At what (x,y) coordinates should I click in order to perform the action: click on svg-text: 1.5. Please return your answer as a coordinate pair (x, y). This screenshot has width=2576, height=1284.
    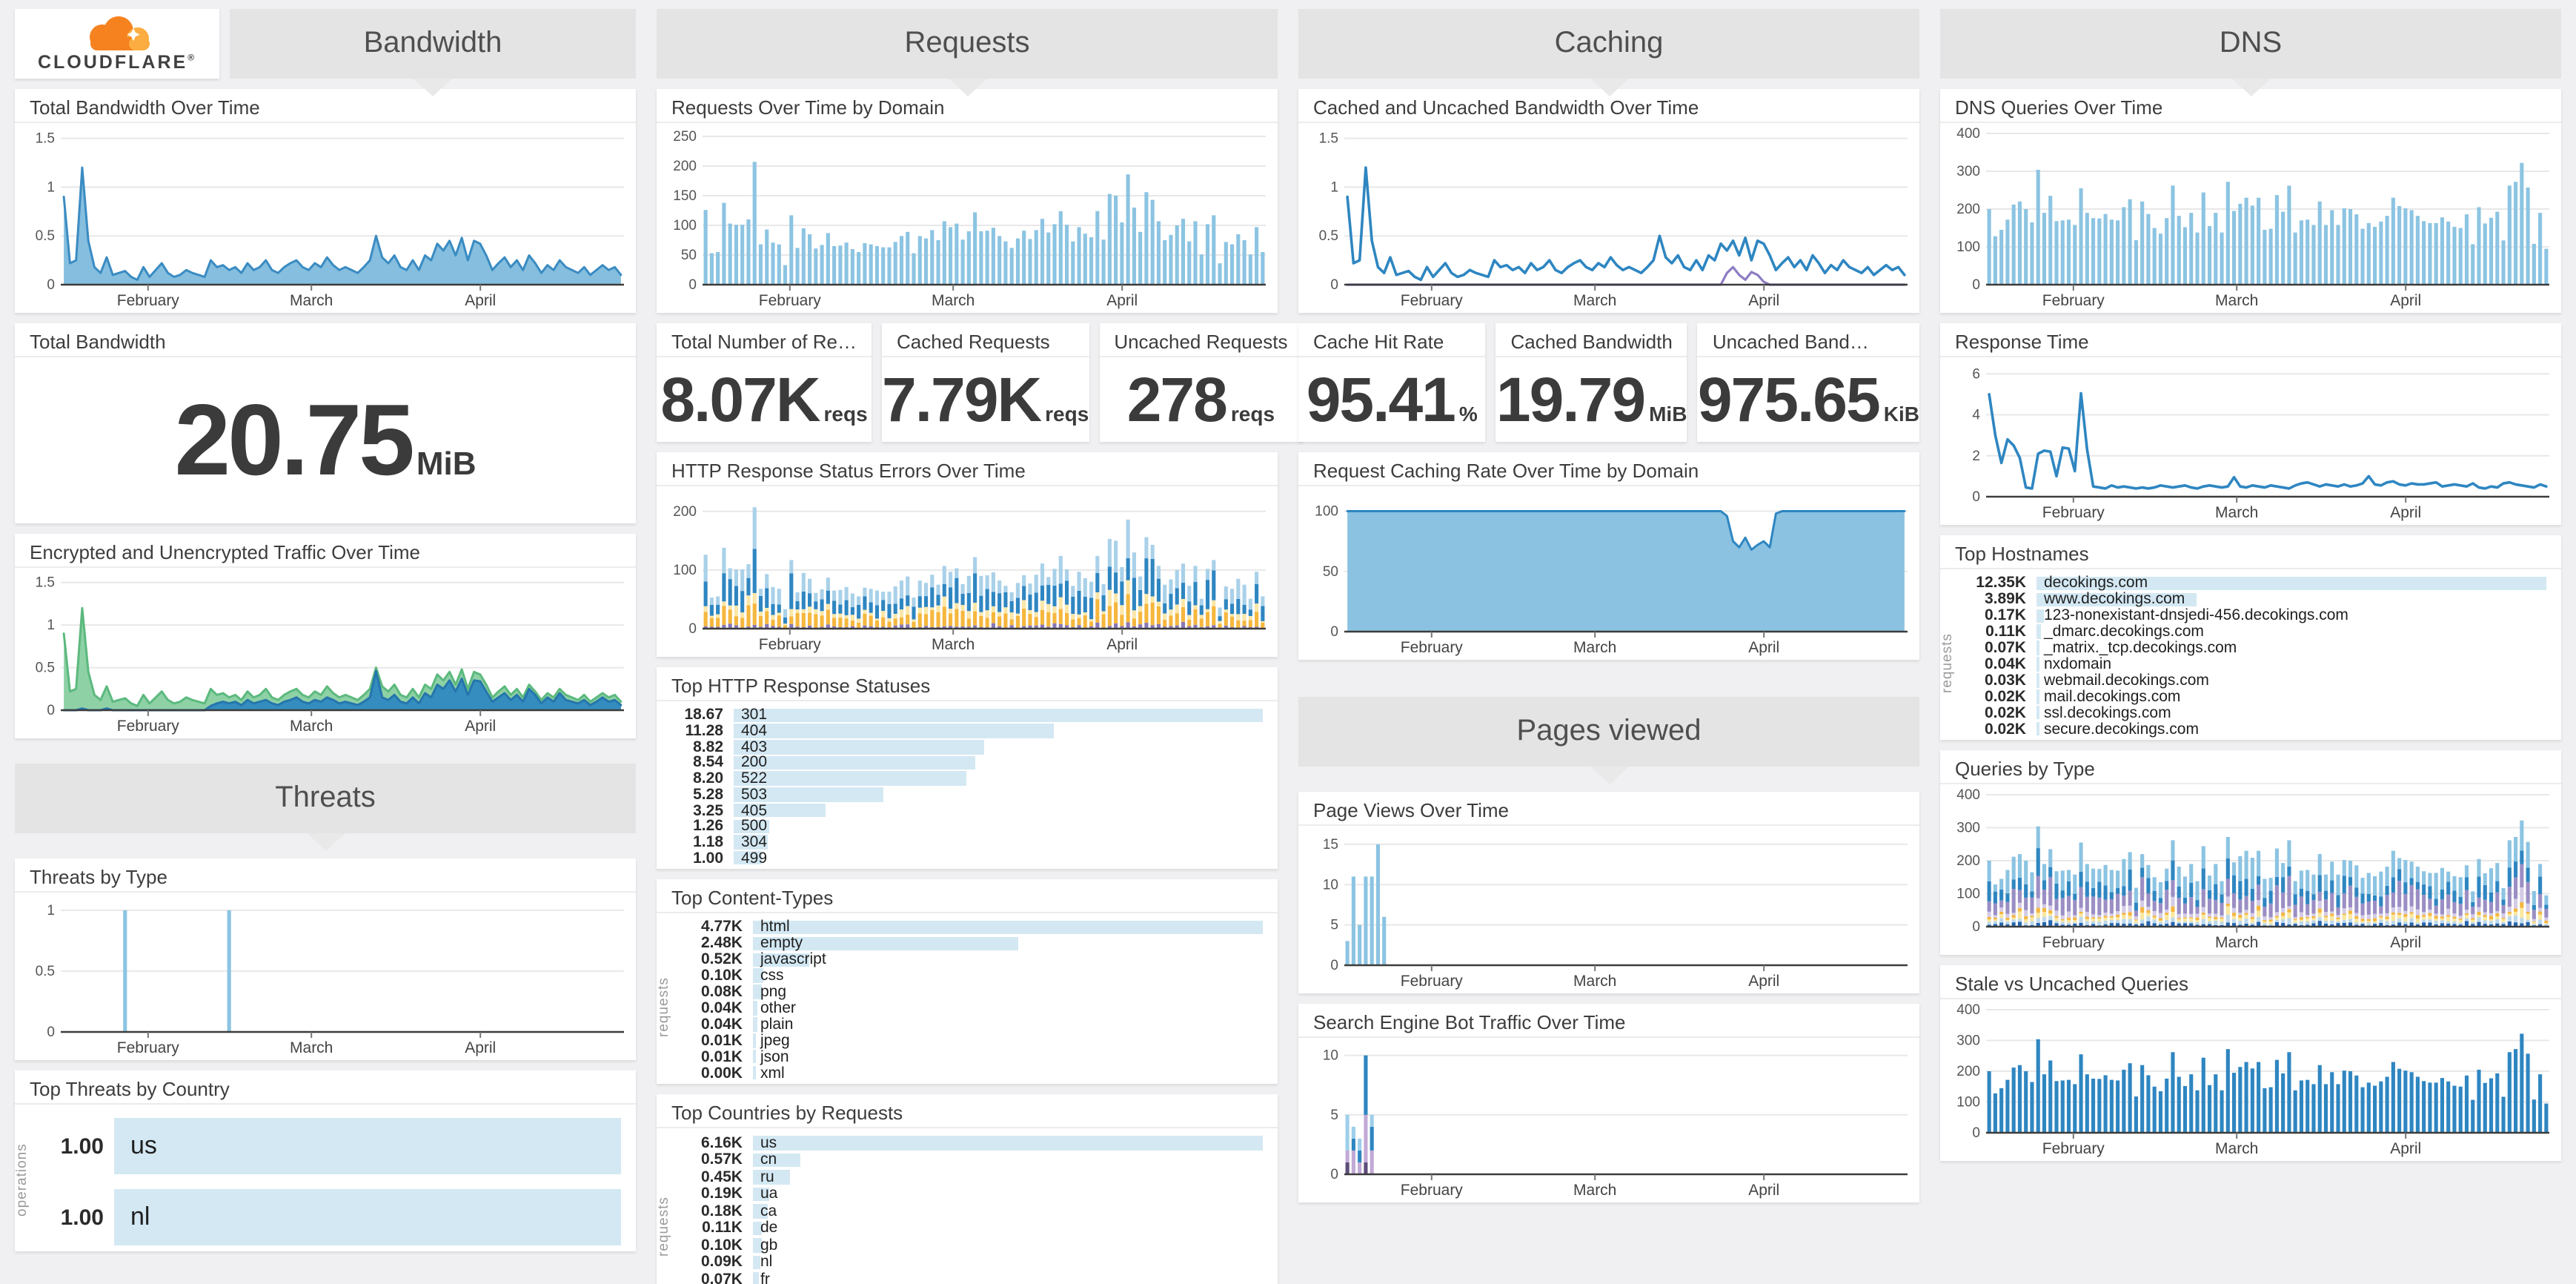
    Looking at the image, I should click on (45, 583).